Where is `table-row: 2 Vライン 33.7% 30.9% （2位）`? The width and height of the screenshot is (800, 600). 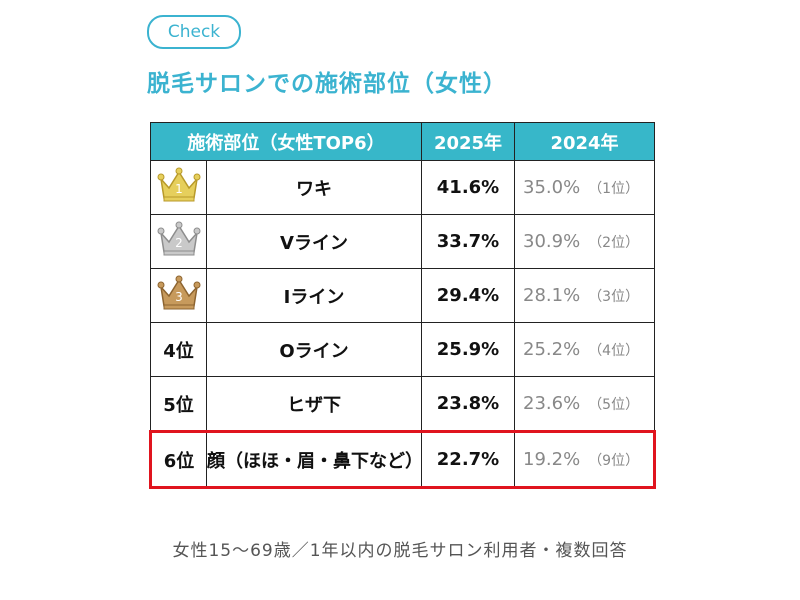 table-row: 2 Vライン 33.7% 30.9% （2位） is located at coordinates (402, 241).